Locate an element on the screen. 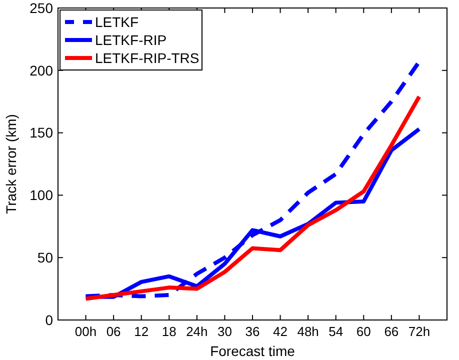 This screenshot has height=360, width=459. x-tick-label: 72h is located at coordinates (419, 331).